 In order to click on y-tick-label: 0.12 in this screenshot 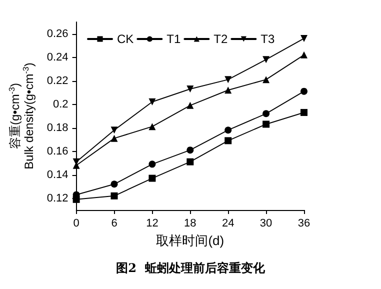, I will do `click(57, 198)`.